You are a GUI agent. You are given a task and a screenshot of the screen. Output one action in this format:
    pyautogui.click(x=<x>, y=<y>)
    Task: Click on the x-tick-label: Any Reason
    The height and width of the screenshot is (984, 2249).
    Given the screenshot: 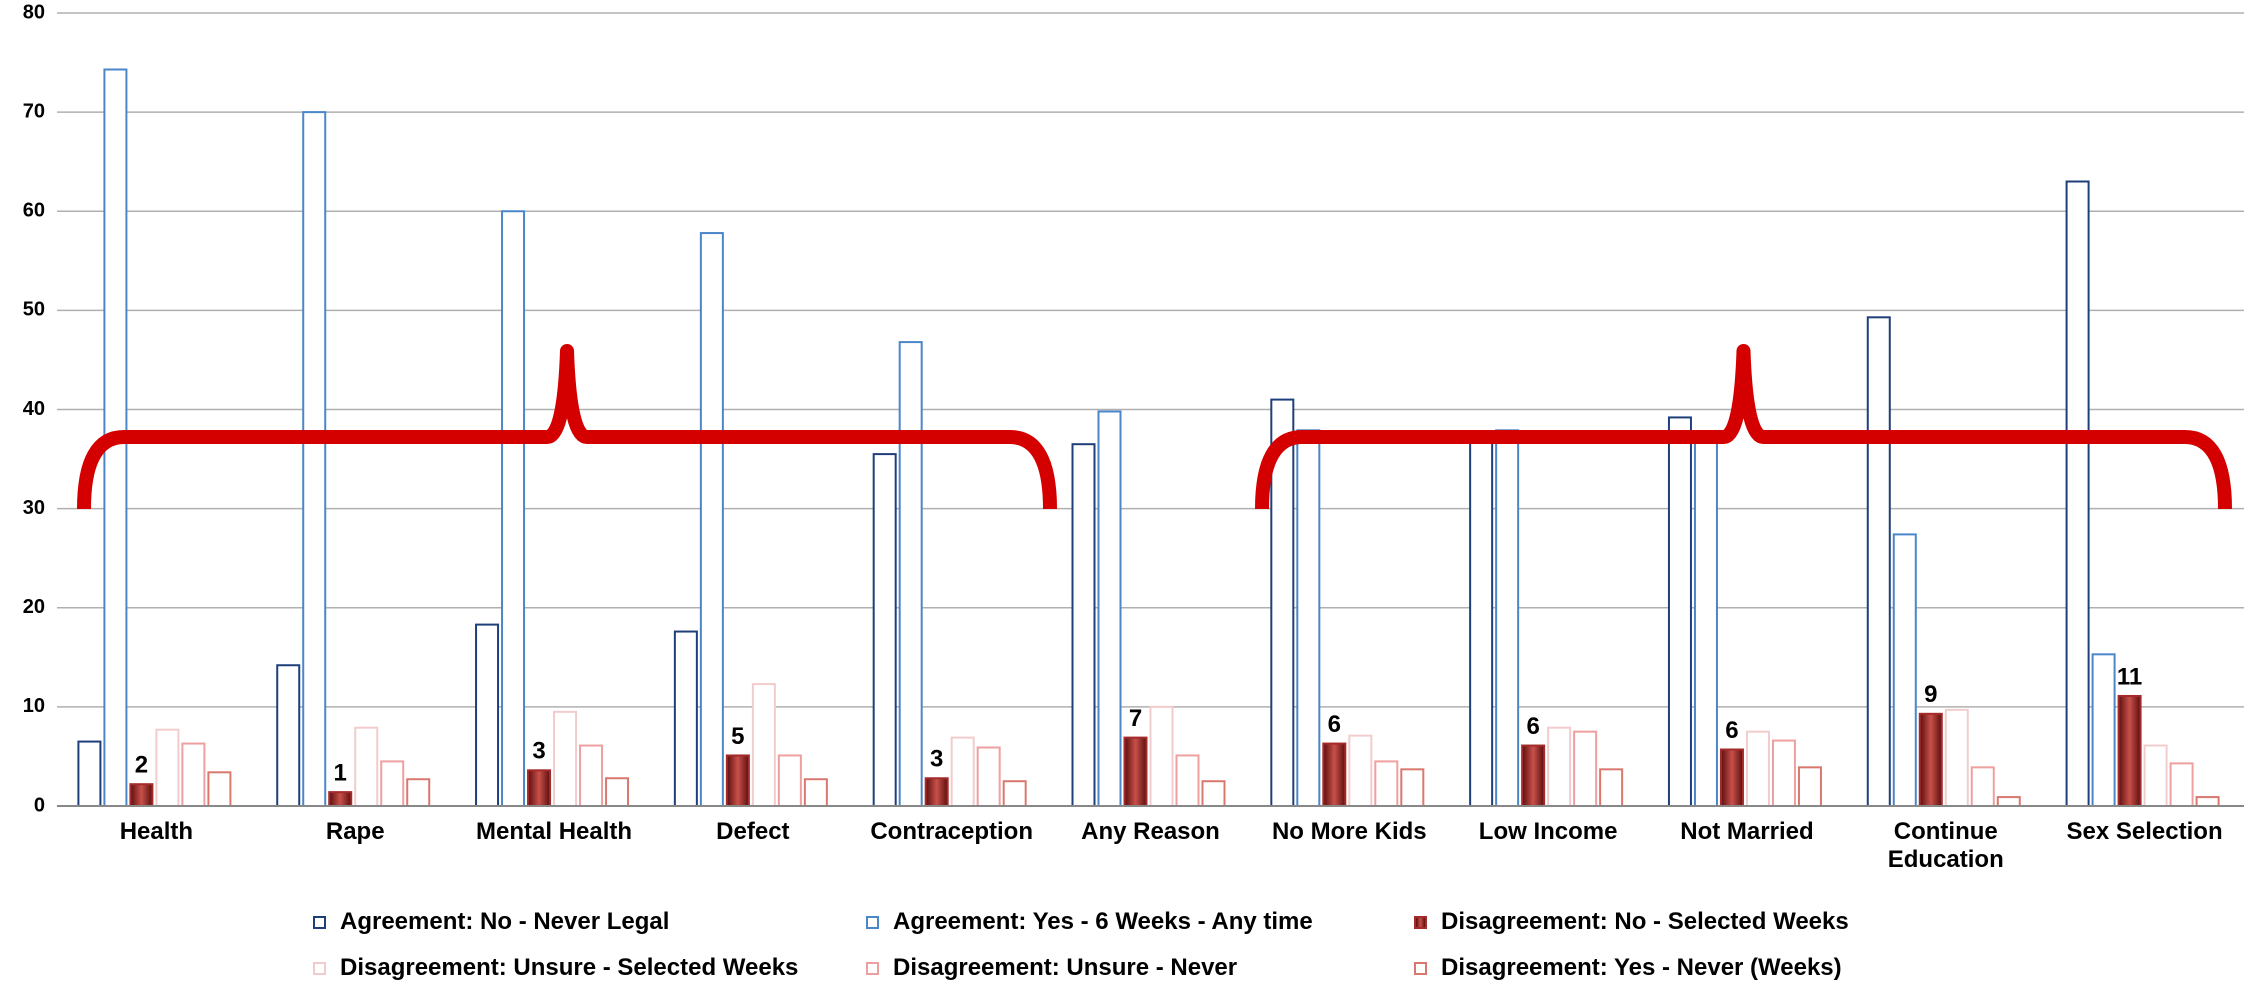 What is the action you would take?
    pyautogui.click(x=1150, y=831)
    